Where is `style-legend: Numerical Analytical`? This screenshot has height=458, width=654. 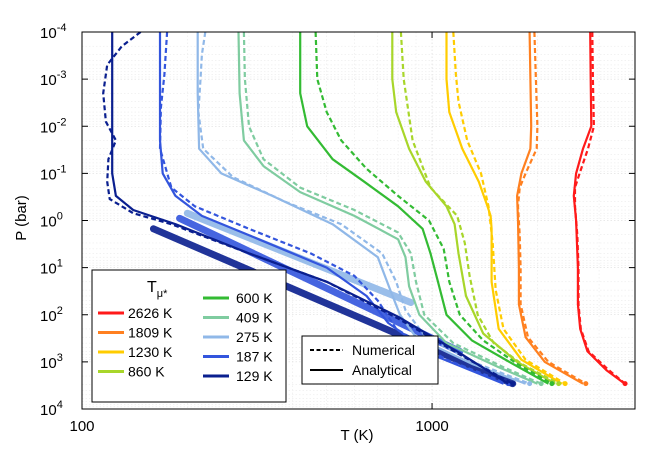 style-legend: Numerical Analytical is located at coordinates (370, 360).